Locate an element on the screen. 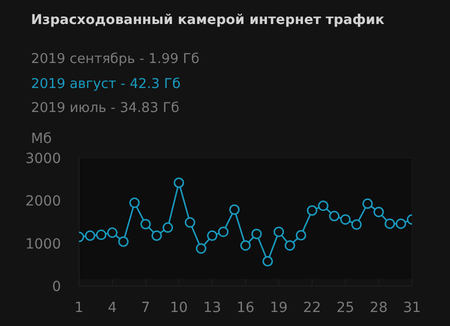 Image resolution: width=450 pixels, height=326 pixels. chart-title: Израсходованный камерой интернет трафик is located at coordinates (207, 20).